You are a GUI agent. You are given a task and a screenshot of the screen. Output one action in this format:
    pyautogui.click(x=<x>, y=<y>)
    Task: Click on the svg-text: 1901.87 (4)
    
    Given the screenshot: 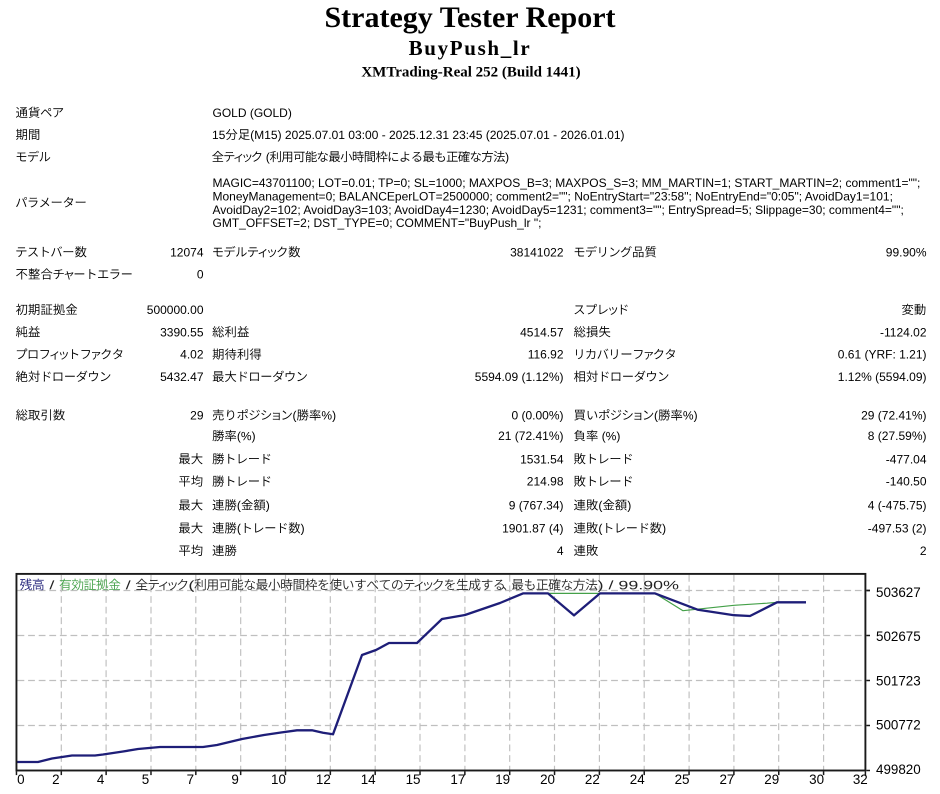 What is the action you would take?
    pyautogui.click(x=532, y=529)
    